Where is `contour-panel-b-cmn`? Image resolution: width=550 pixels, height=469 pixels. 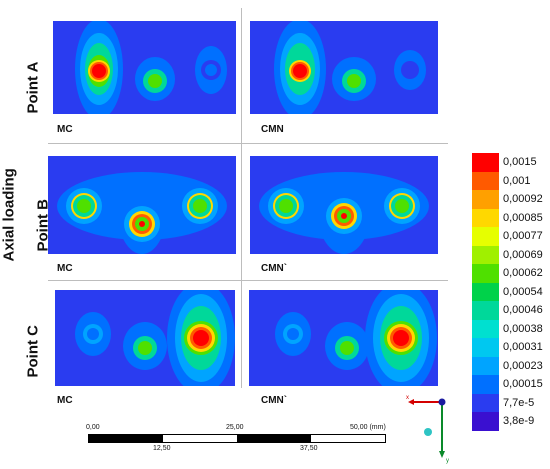
contour-panel-b-cmn is located at coordinates (344, 205).